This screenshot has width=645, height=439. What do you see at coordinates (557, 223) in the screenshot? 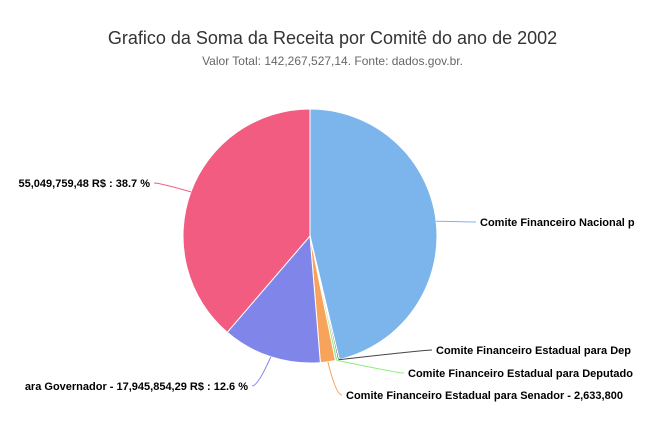
I see `data-label: Comite Financeiro Nacional p` at bounding box center [557, 223].